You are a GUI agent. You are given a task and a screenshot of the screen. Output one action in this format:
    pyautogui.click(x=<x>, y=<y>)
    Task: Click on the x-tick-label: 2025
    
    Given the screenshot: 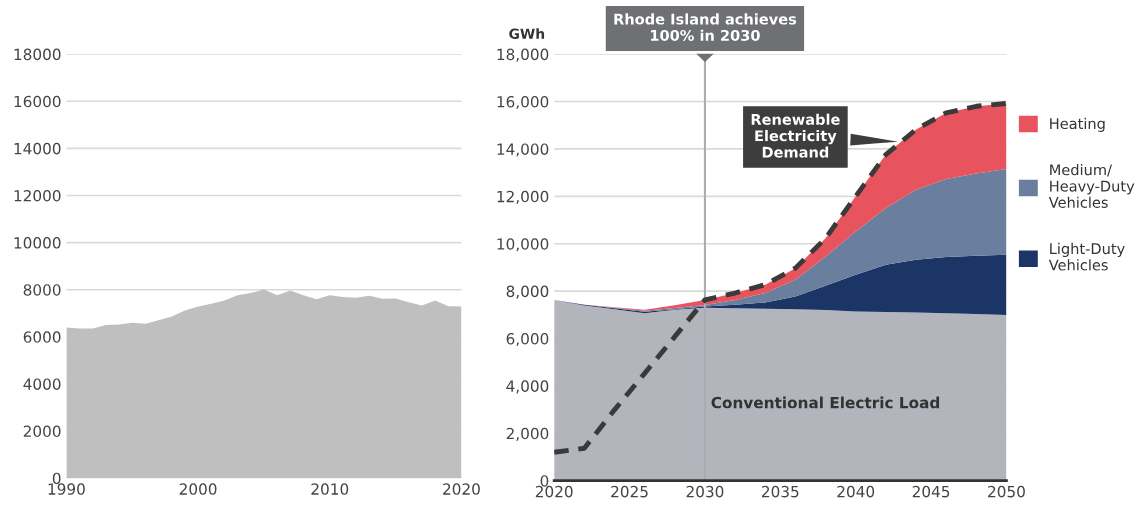 What is the action you would take?
    pyautogui.click(x=629, y=491)
    